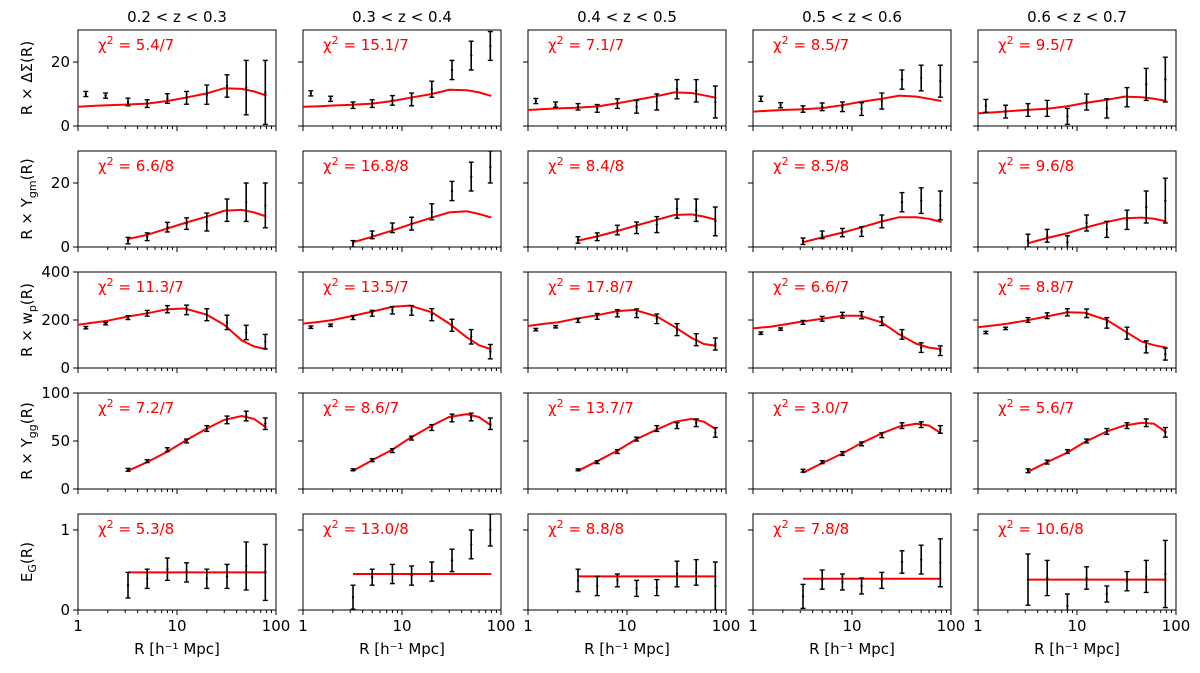  Describe the element at coordinates (78, 626) in the screenshot. I see `x-tick-label: 1` at that location.